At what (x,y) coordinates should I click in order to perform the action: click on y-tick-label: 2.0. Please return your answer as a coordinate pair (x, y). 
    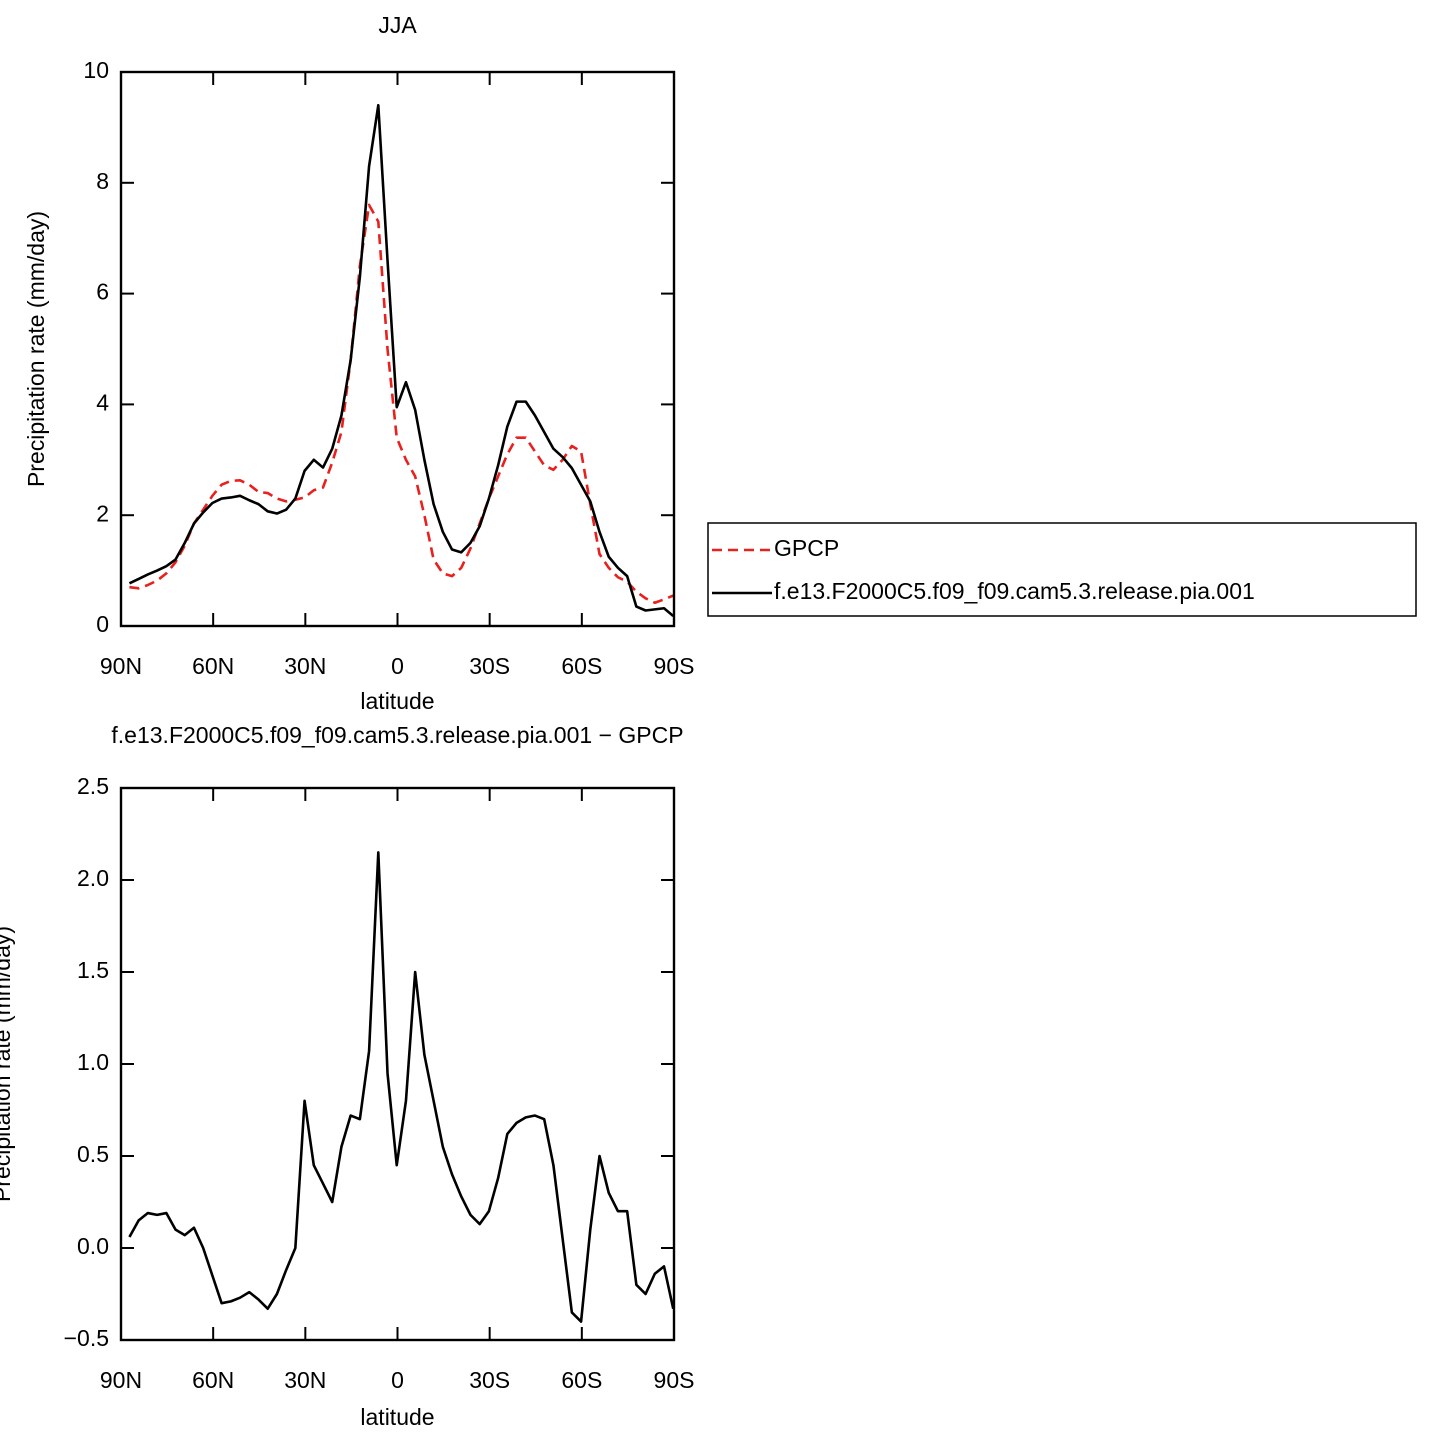
    Looking at the image, I should click on (93, 878).